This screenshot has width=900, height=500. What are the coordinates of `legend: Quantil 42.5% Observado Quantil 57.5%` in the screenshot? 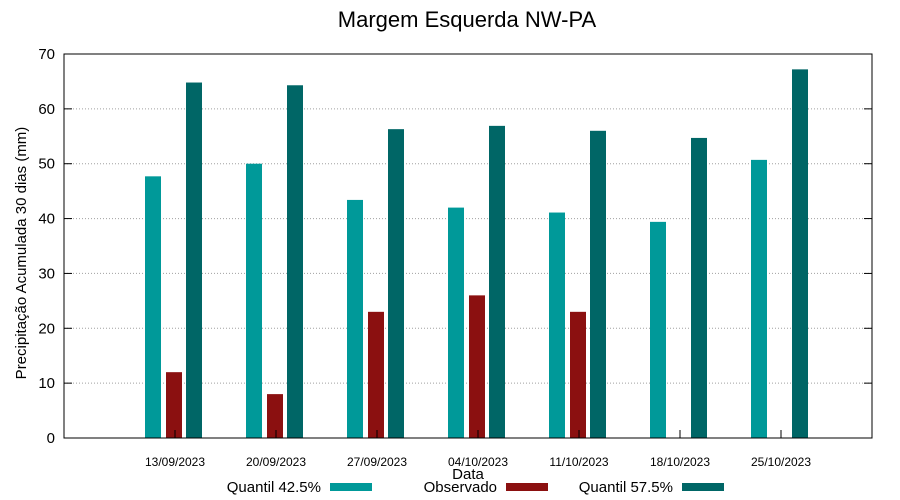 It's located at (475, 487).